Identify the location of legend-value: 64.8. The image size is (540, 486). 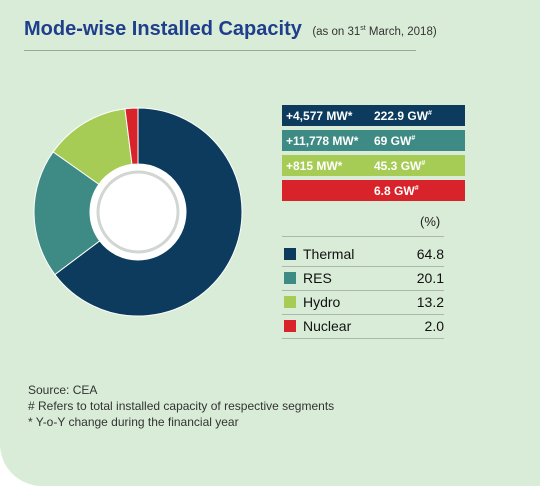
(430, 254).